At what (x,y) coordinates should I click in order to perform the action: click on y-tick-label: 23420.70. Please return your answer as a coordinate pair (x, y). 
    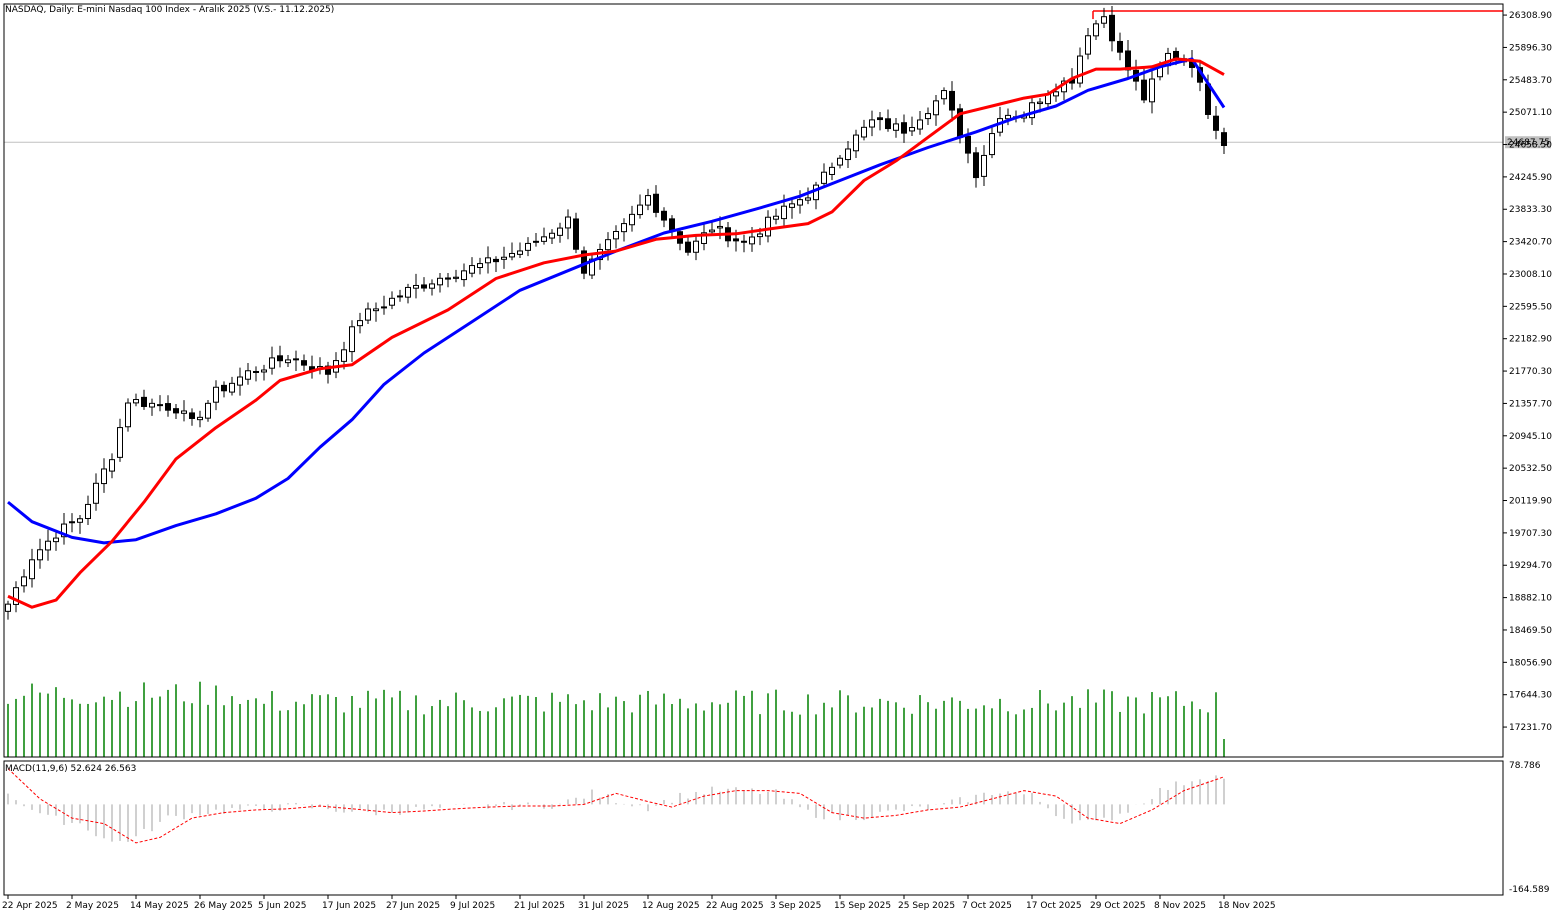
    Looking at the image, I should click on (1530, 243).